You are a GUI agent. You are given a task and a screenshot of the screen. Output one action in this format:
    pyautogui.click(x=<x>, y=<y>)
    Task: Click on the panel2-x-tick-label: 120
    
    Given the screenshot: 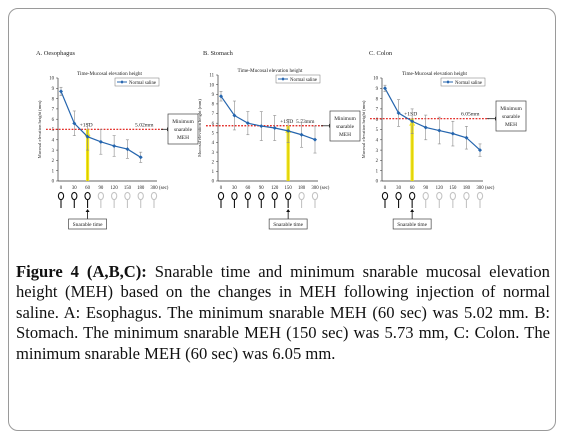 What is the action you would take?
    pyautogui.click(x=275, y=188)
    